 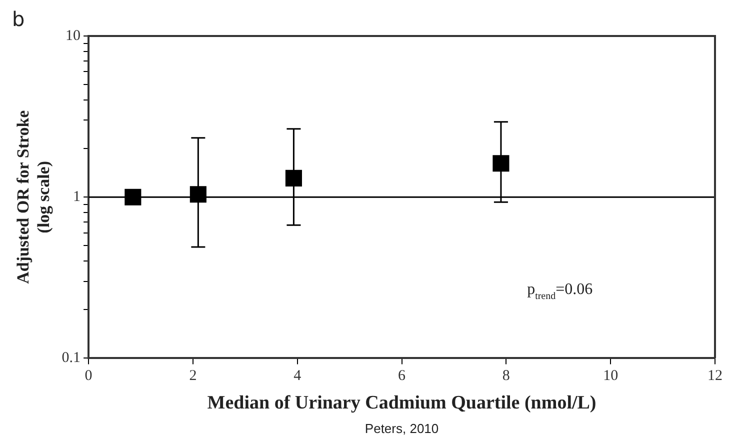 I want to click on x-tick-label: 12, so click(x=715, y=376).